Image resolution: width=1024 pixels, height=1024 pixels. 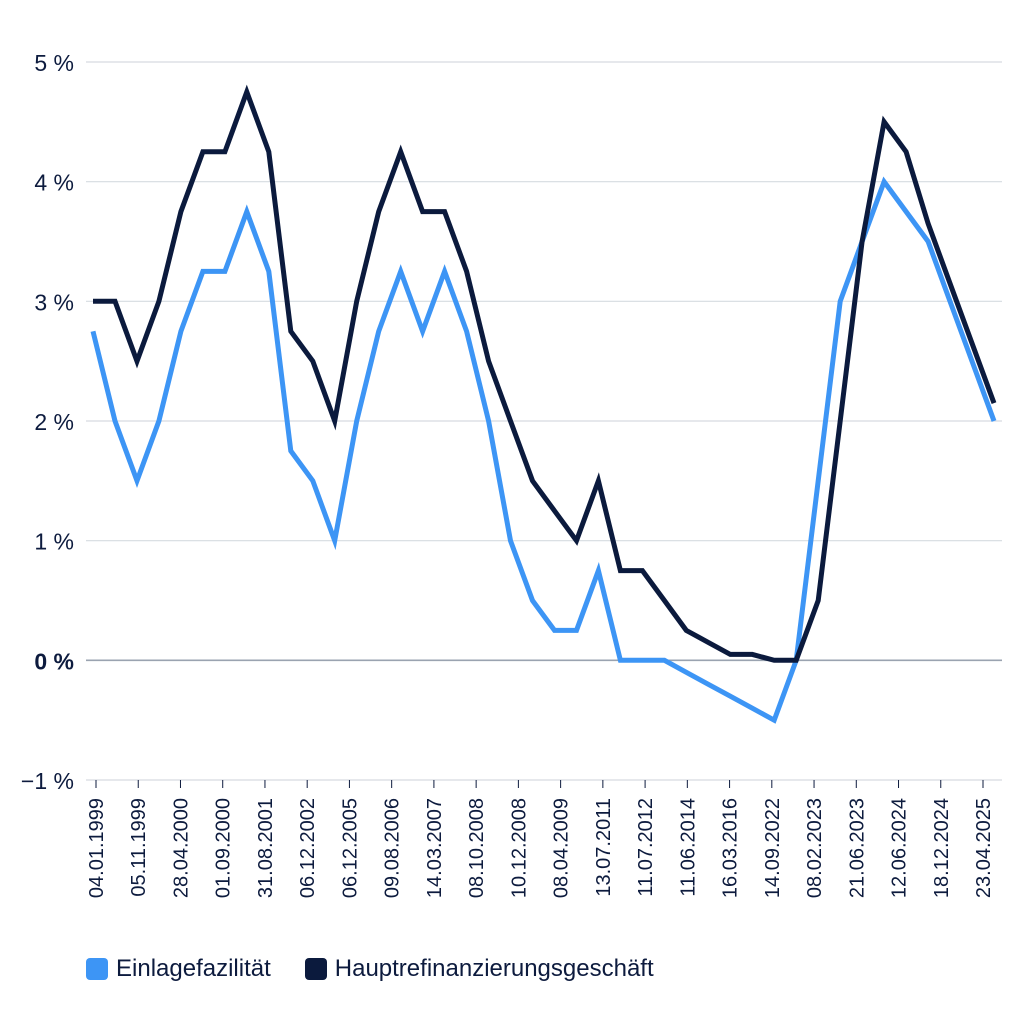 I want to click on y-tick-label: −1 %, so click(x=47, y=781).